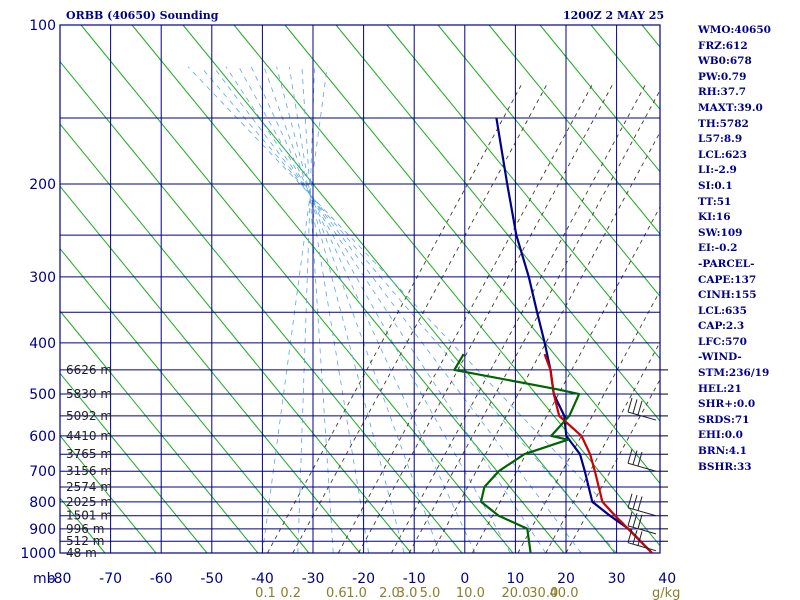 This screenshot has width=800, height=600. Describe the element at coordinates (470, 593) in the screenshot. I see `mixing-ratio-tick-label: 10.0` at that location.